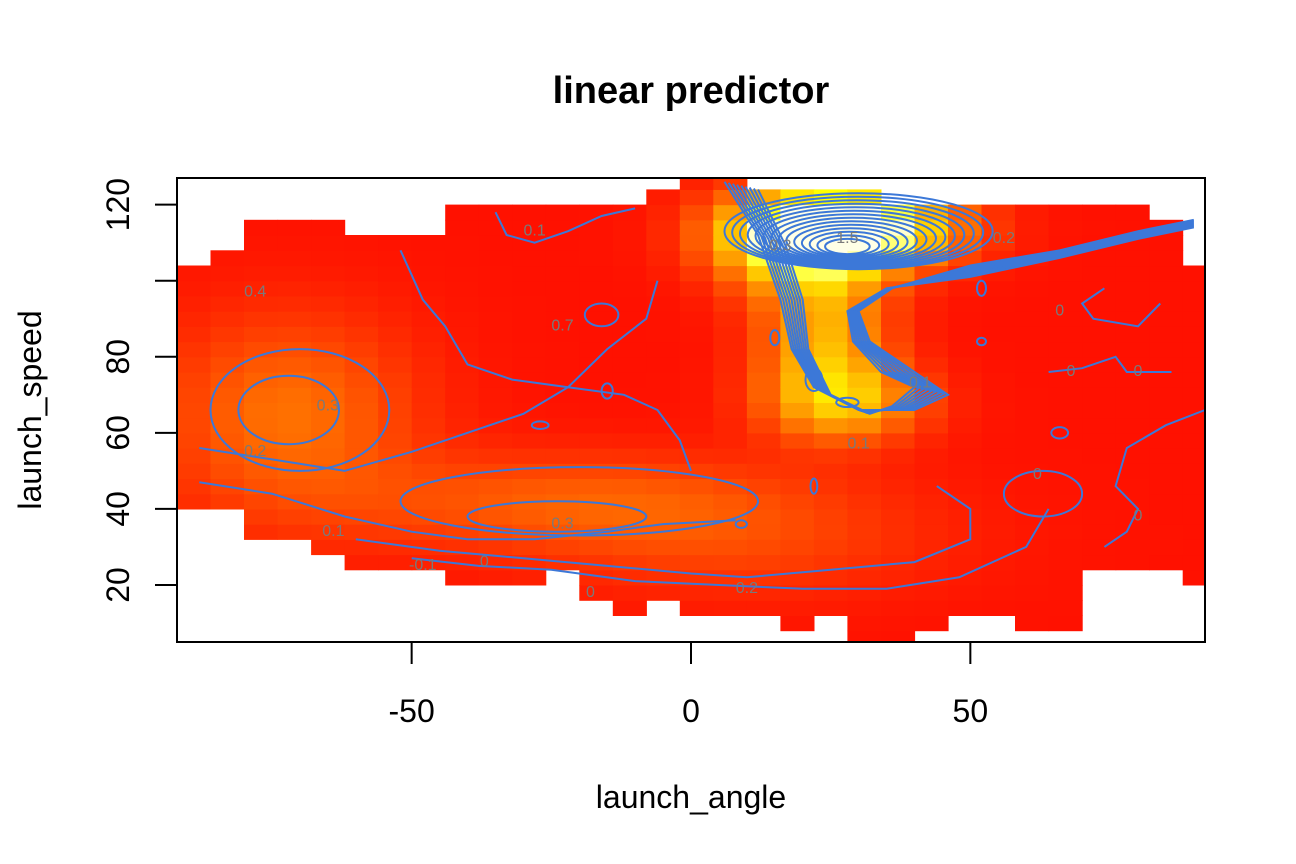 The image size is (1296, 864). Describe the element at coordinates (118, 357) in the screenshot. I see `y-tick-label: 80` at that location.